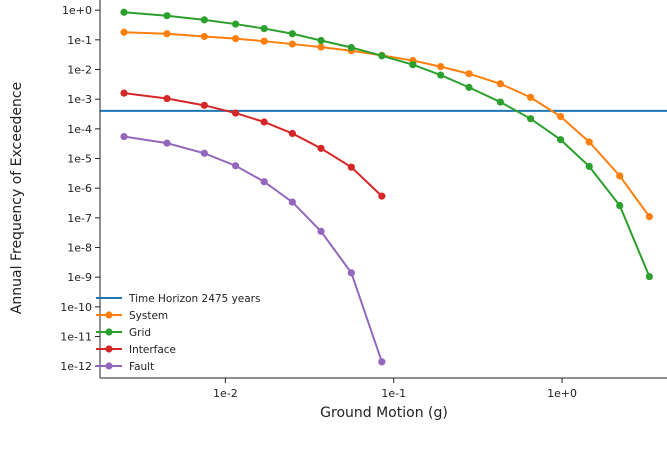 The height and width of the screenshot is (454, 667). What do you see at coordinates (225, 393) in the screenshot?
I see `x-tick-label: 1e-2` at bounding box center [225, 393].